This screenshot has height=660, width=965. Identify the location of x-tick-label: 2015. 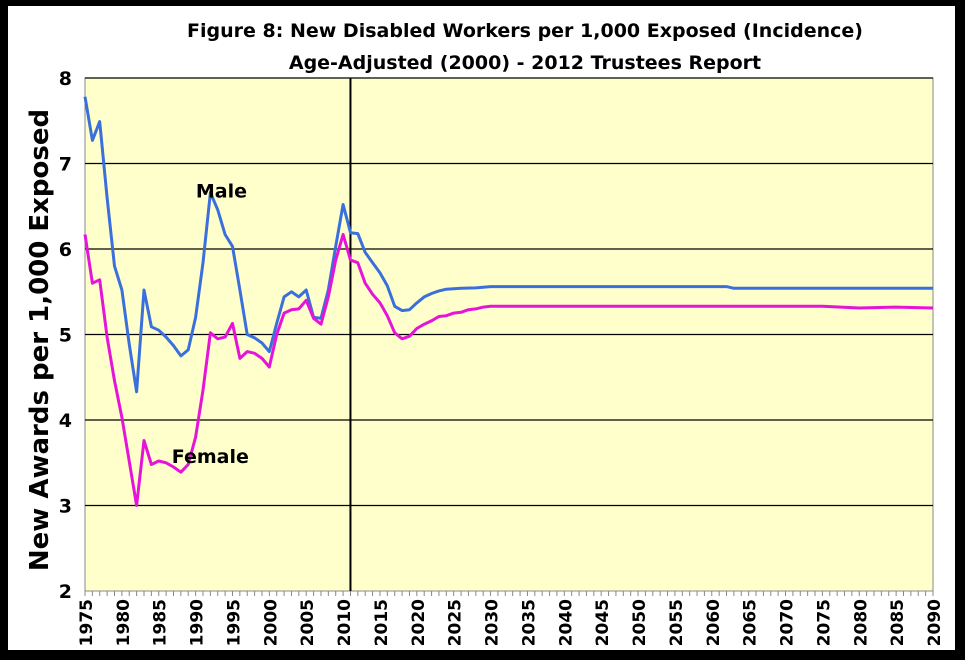
(382, 622).